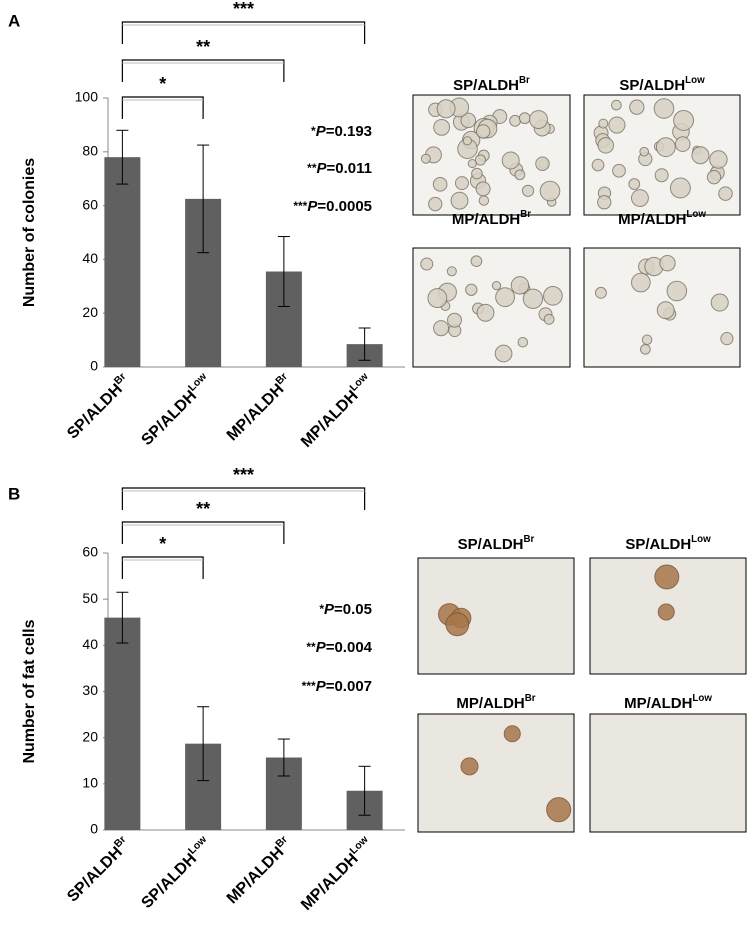 The height and width of the screenshot is (937, 750). I want to click on y-tick-label: 30, so click(90, 690).